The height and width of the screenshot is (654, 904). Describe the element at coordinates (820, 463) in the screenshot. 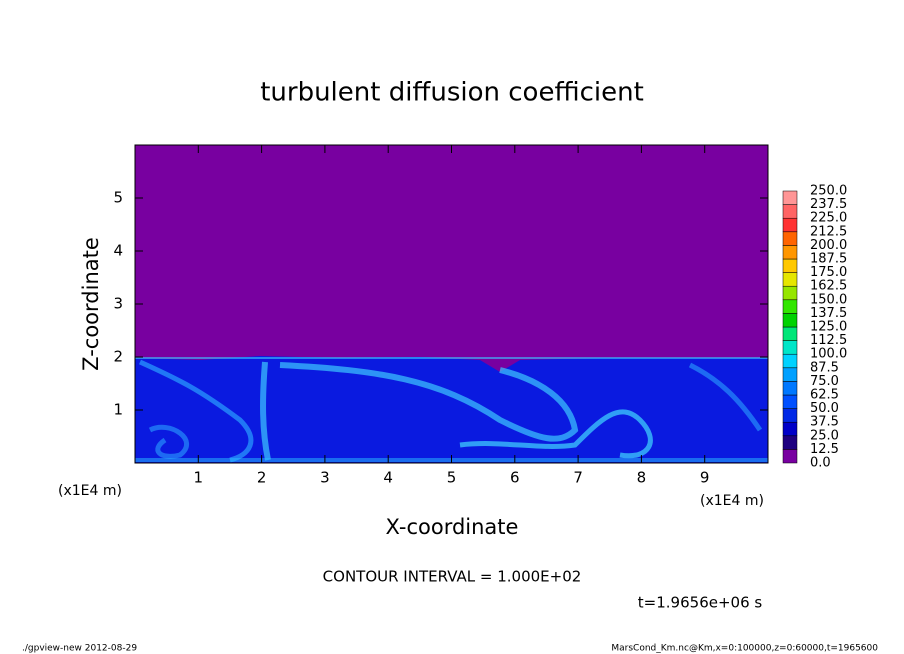

I see `colorbar-label: 0.0` at that location.